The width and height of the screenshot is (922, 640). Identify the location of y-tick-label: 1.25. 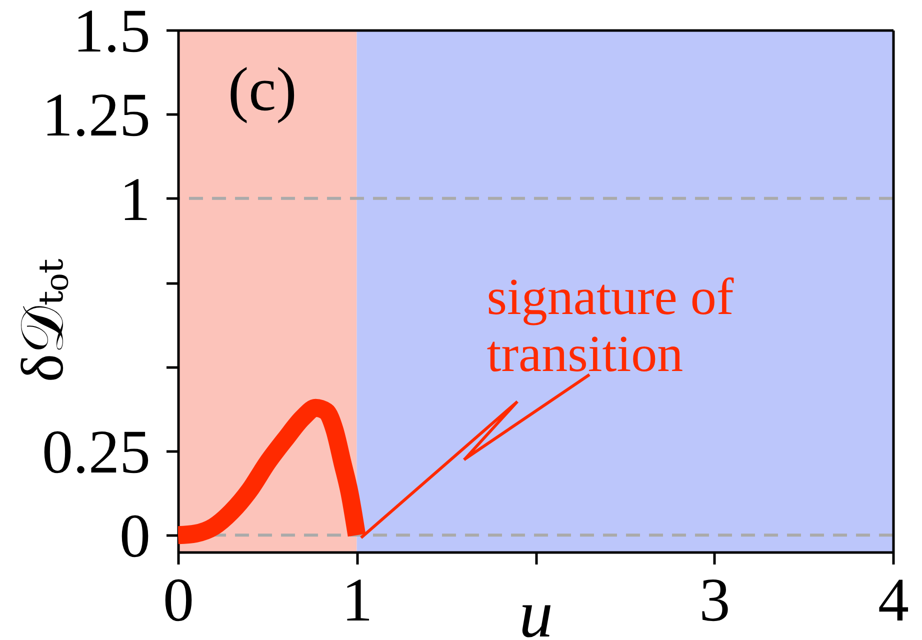
(96, 116).